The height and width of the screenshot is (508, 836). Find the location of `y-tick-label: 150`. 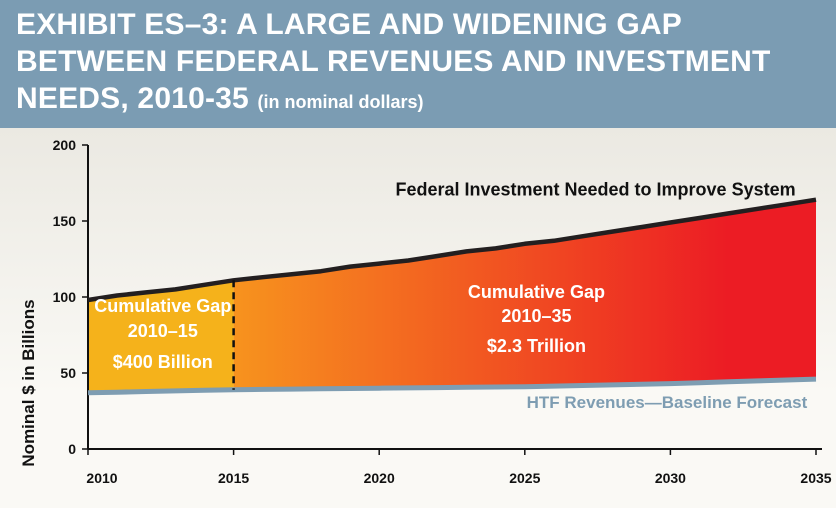

y-tick-label: 150 is located at coordinates (65, 221).